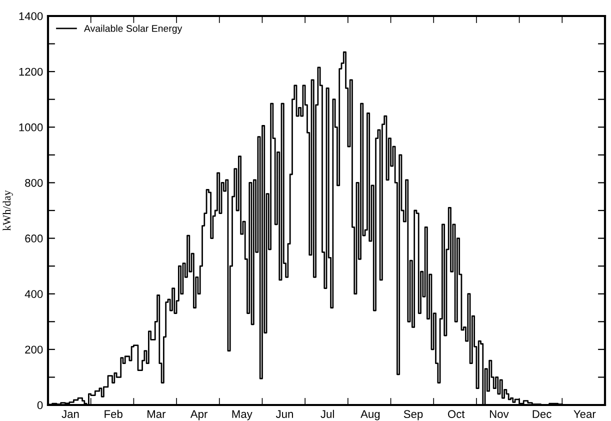 The image size is (611, 421). Describe the element at coordinates (199, 415) in the screenshot. I see `x-tick-label: Apr` at that location.